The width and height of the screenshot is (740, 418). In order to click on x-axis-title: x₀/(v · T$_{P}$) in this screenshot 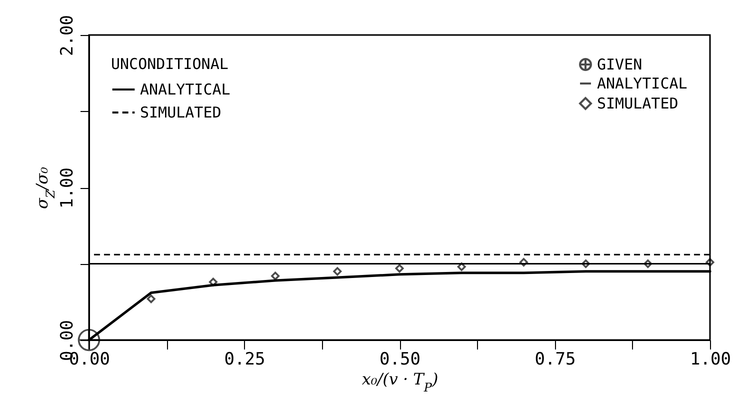, I will do `click(400, 382)`.